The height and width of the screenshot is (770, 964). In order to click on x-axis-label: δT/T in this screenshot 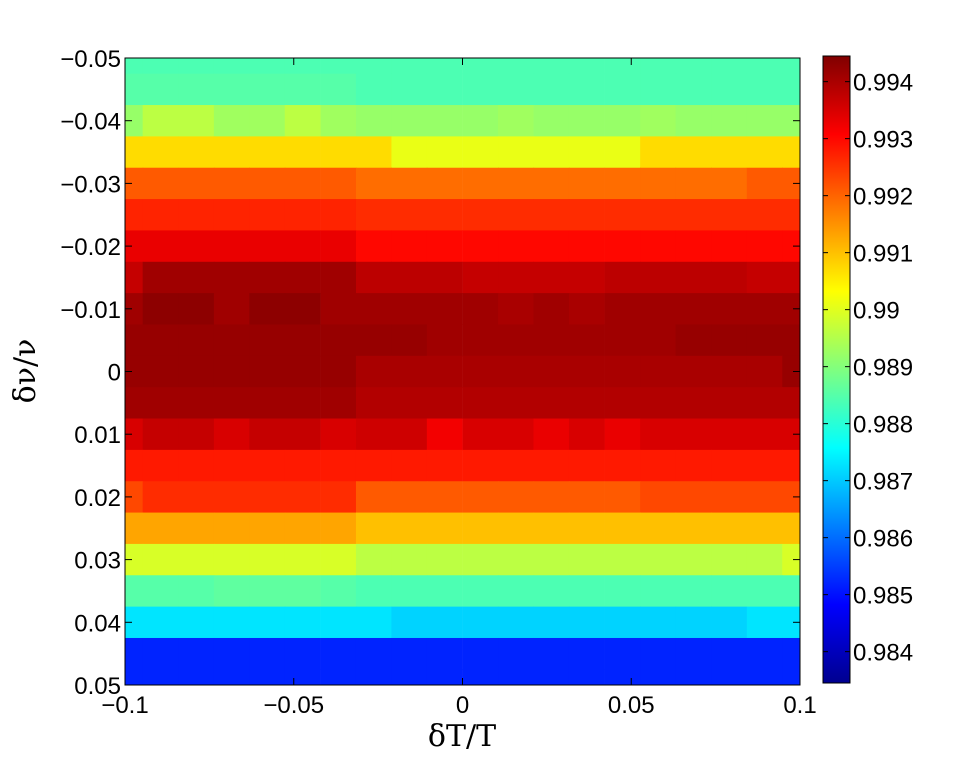, I will do `click(462, 736)`.